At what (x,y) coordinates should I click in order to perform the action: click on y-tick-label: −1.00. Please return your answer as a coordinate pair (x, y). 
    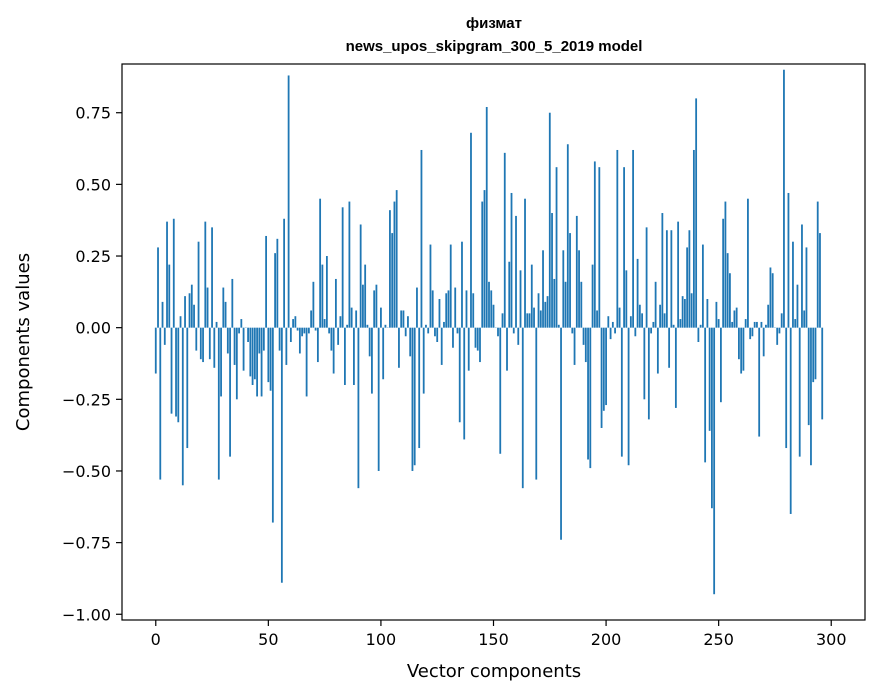
    Looking at the image, I should click on (86, 614).